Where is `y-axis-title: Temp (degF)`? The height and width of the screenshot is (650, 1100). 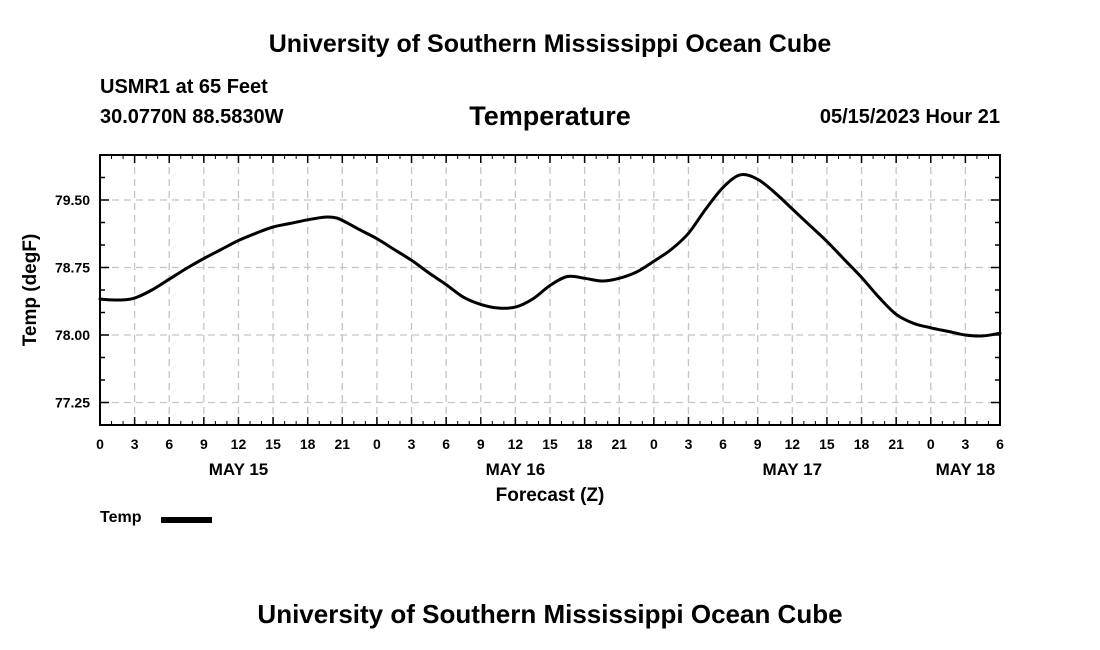 y-axis-title: Temp (degF) is located at coordinates (30, 290).